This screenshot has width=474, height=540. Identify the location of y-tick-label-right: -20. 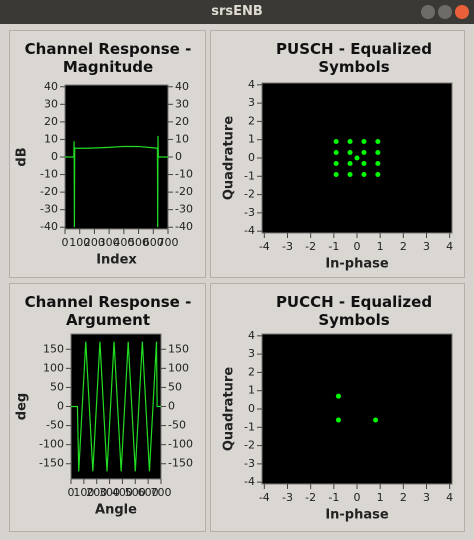
(184, 191).